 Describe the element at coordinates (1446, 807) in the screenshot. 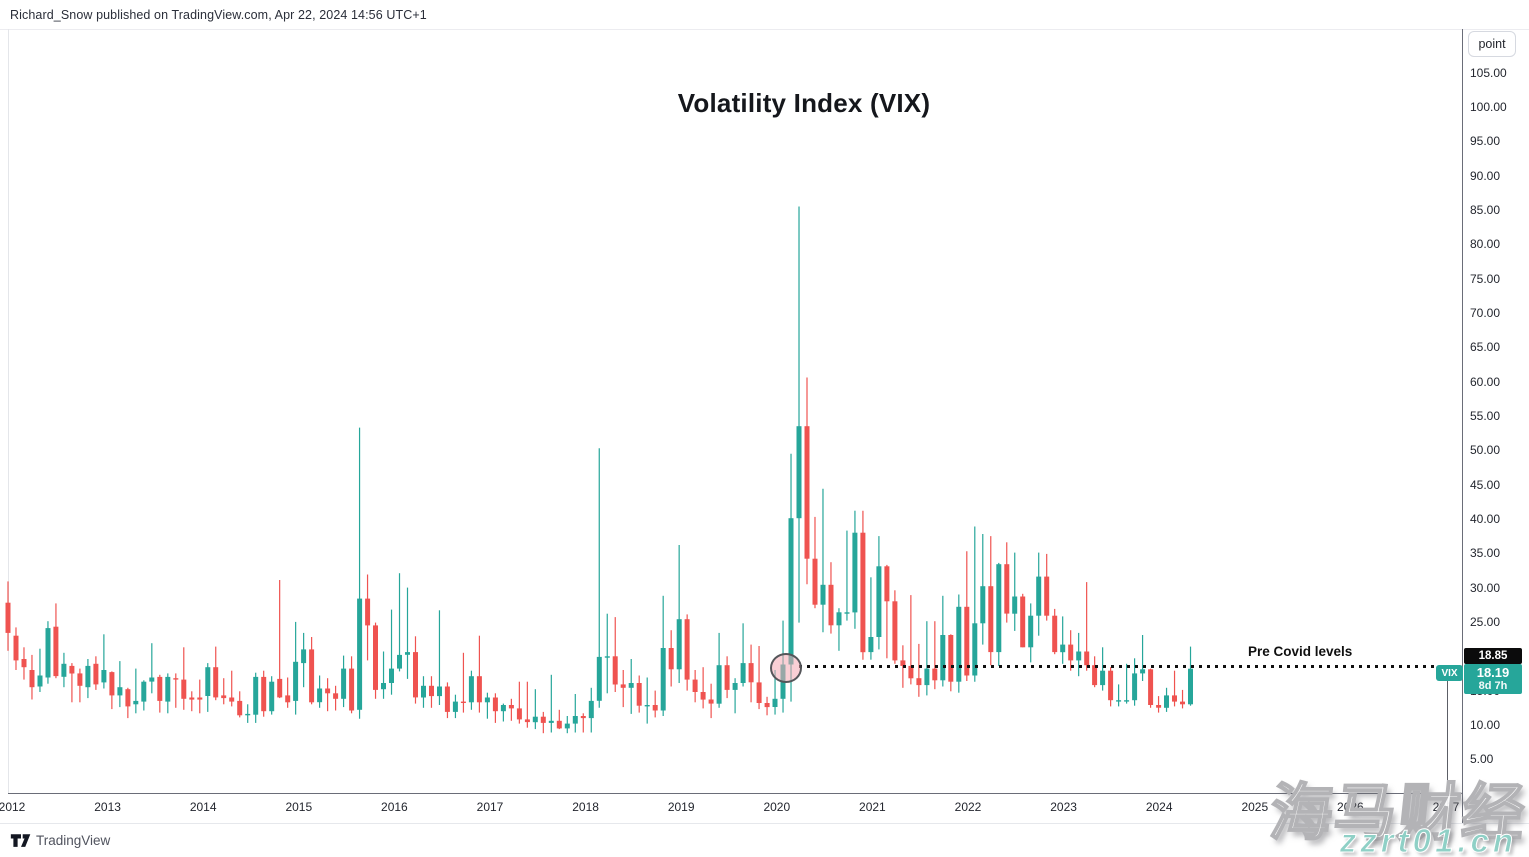

I see `year-tick-label: 2027` at that location.